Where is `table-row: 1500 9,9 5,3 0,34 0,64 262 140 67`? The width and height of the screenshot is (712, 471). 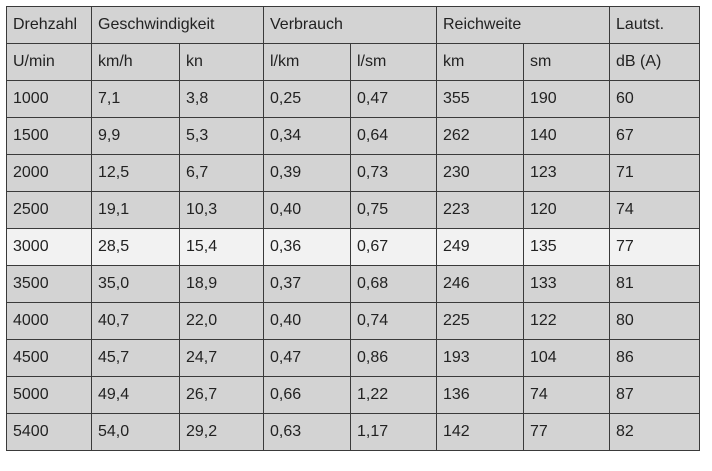 table-row: 1500 9,9 5,3 0,34 0,64 262 140 67 is located at coordinates (353, 136).